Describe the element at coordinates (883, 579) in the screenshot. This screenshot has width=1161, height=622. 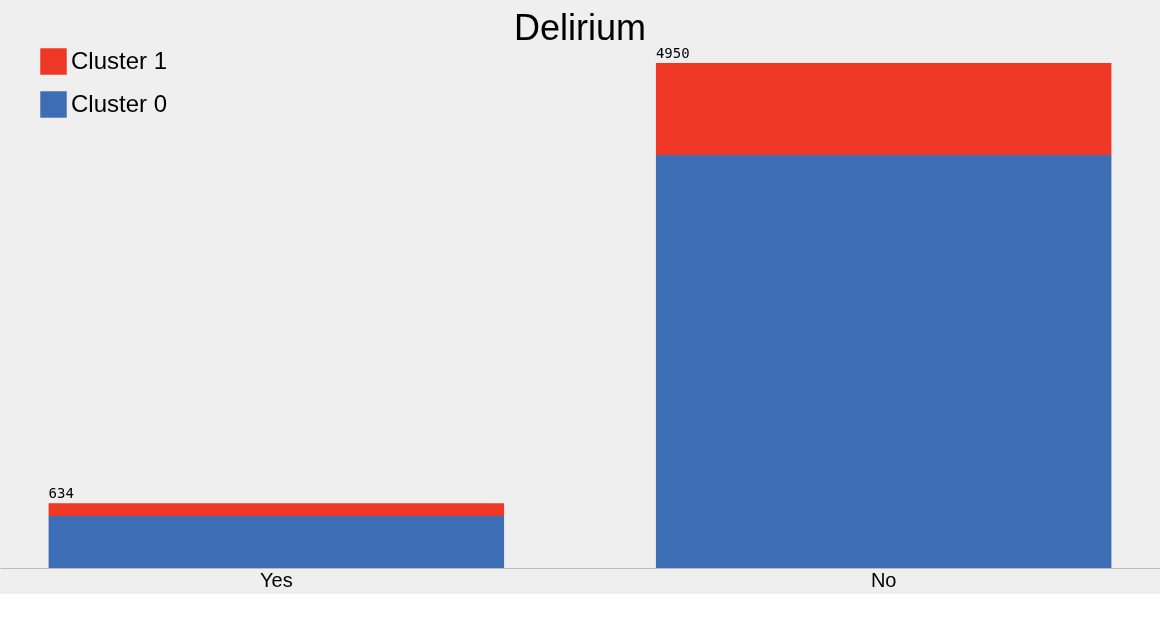
I see `x-tick-label: No` at that location.